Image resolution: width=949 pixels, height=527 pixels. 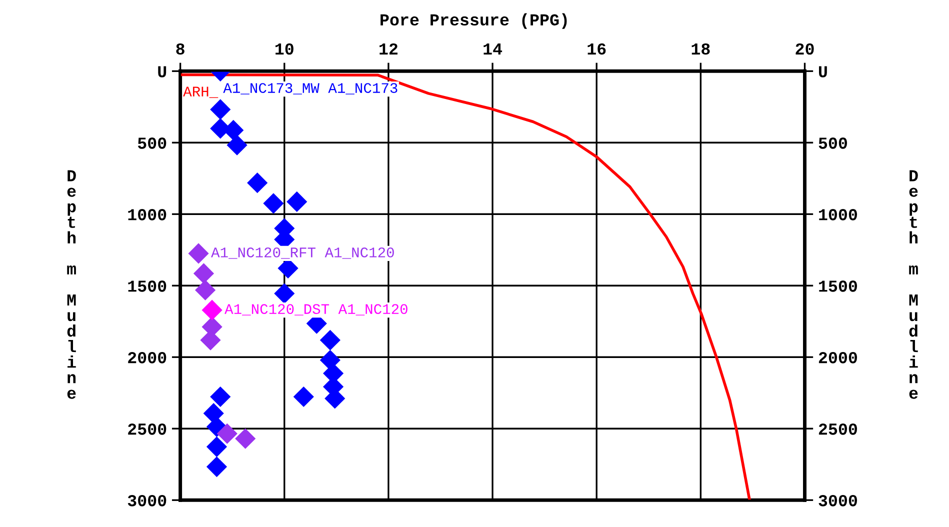 I want to click on y2-tick-label: 3000, so click(x=837, y=500).